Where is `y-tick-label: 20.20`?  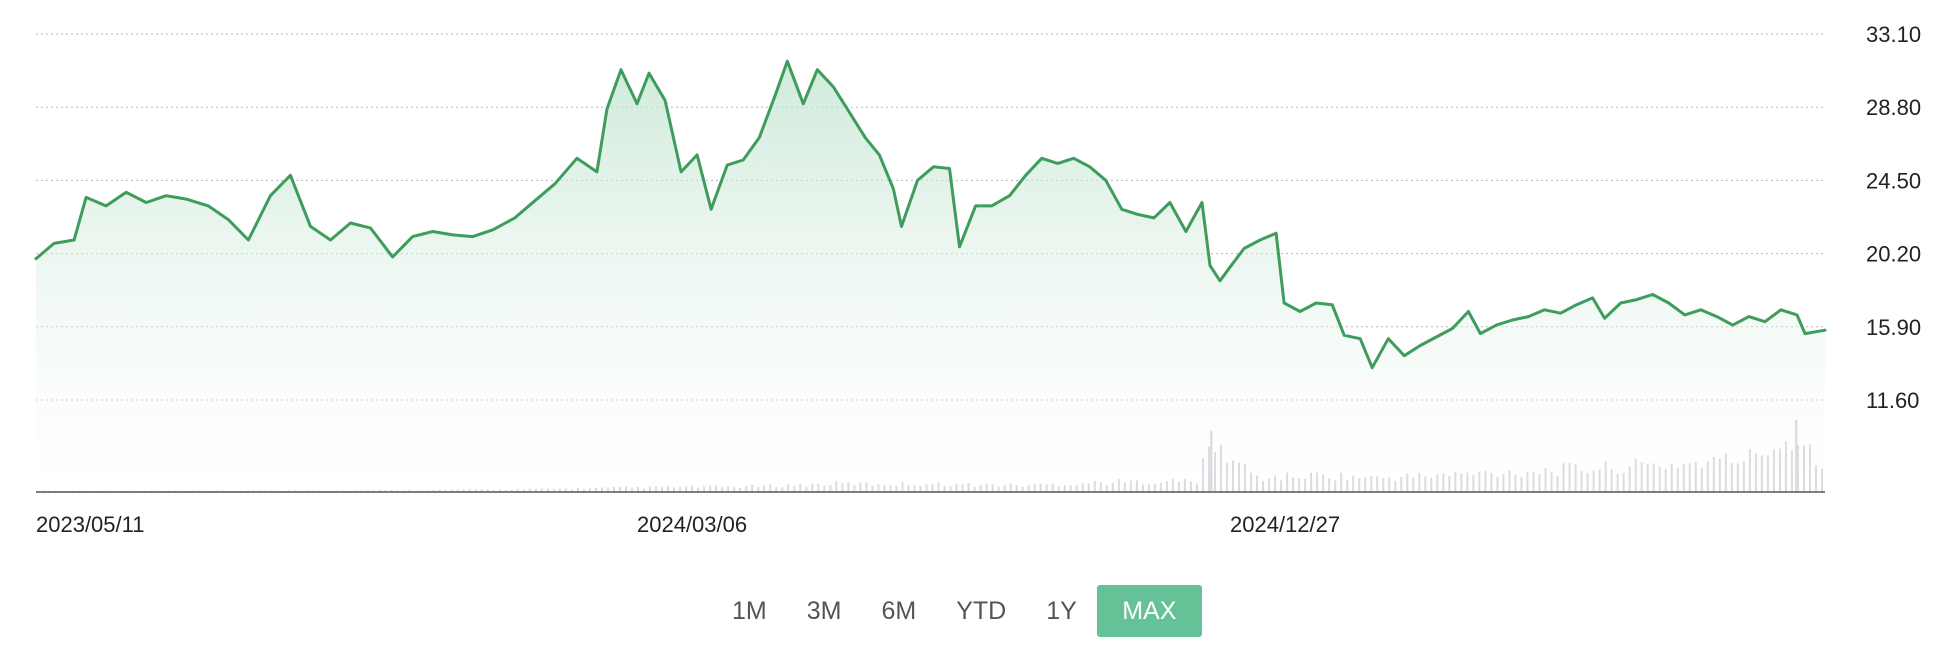
y-tick-label: 20.20 is located at coordinates (1893, 254).